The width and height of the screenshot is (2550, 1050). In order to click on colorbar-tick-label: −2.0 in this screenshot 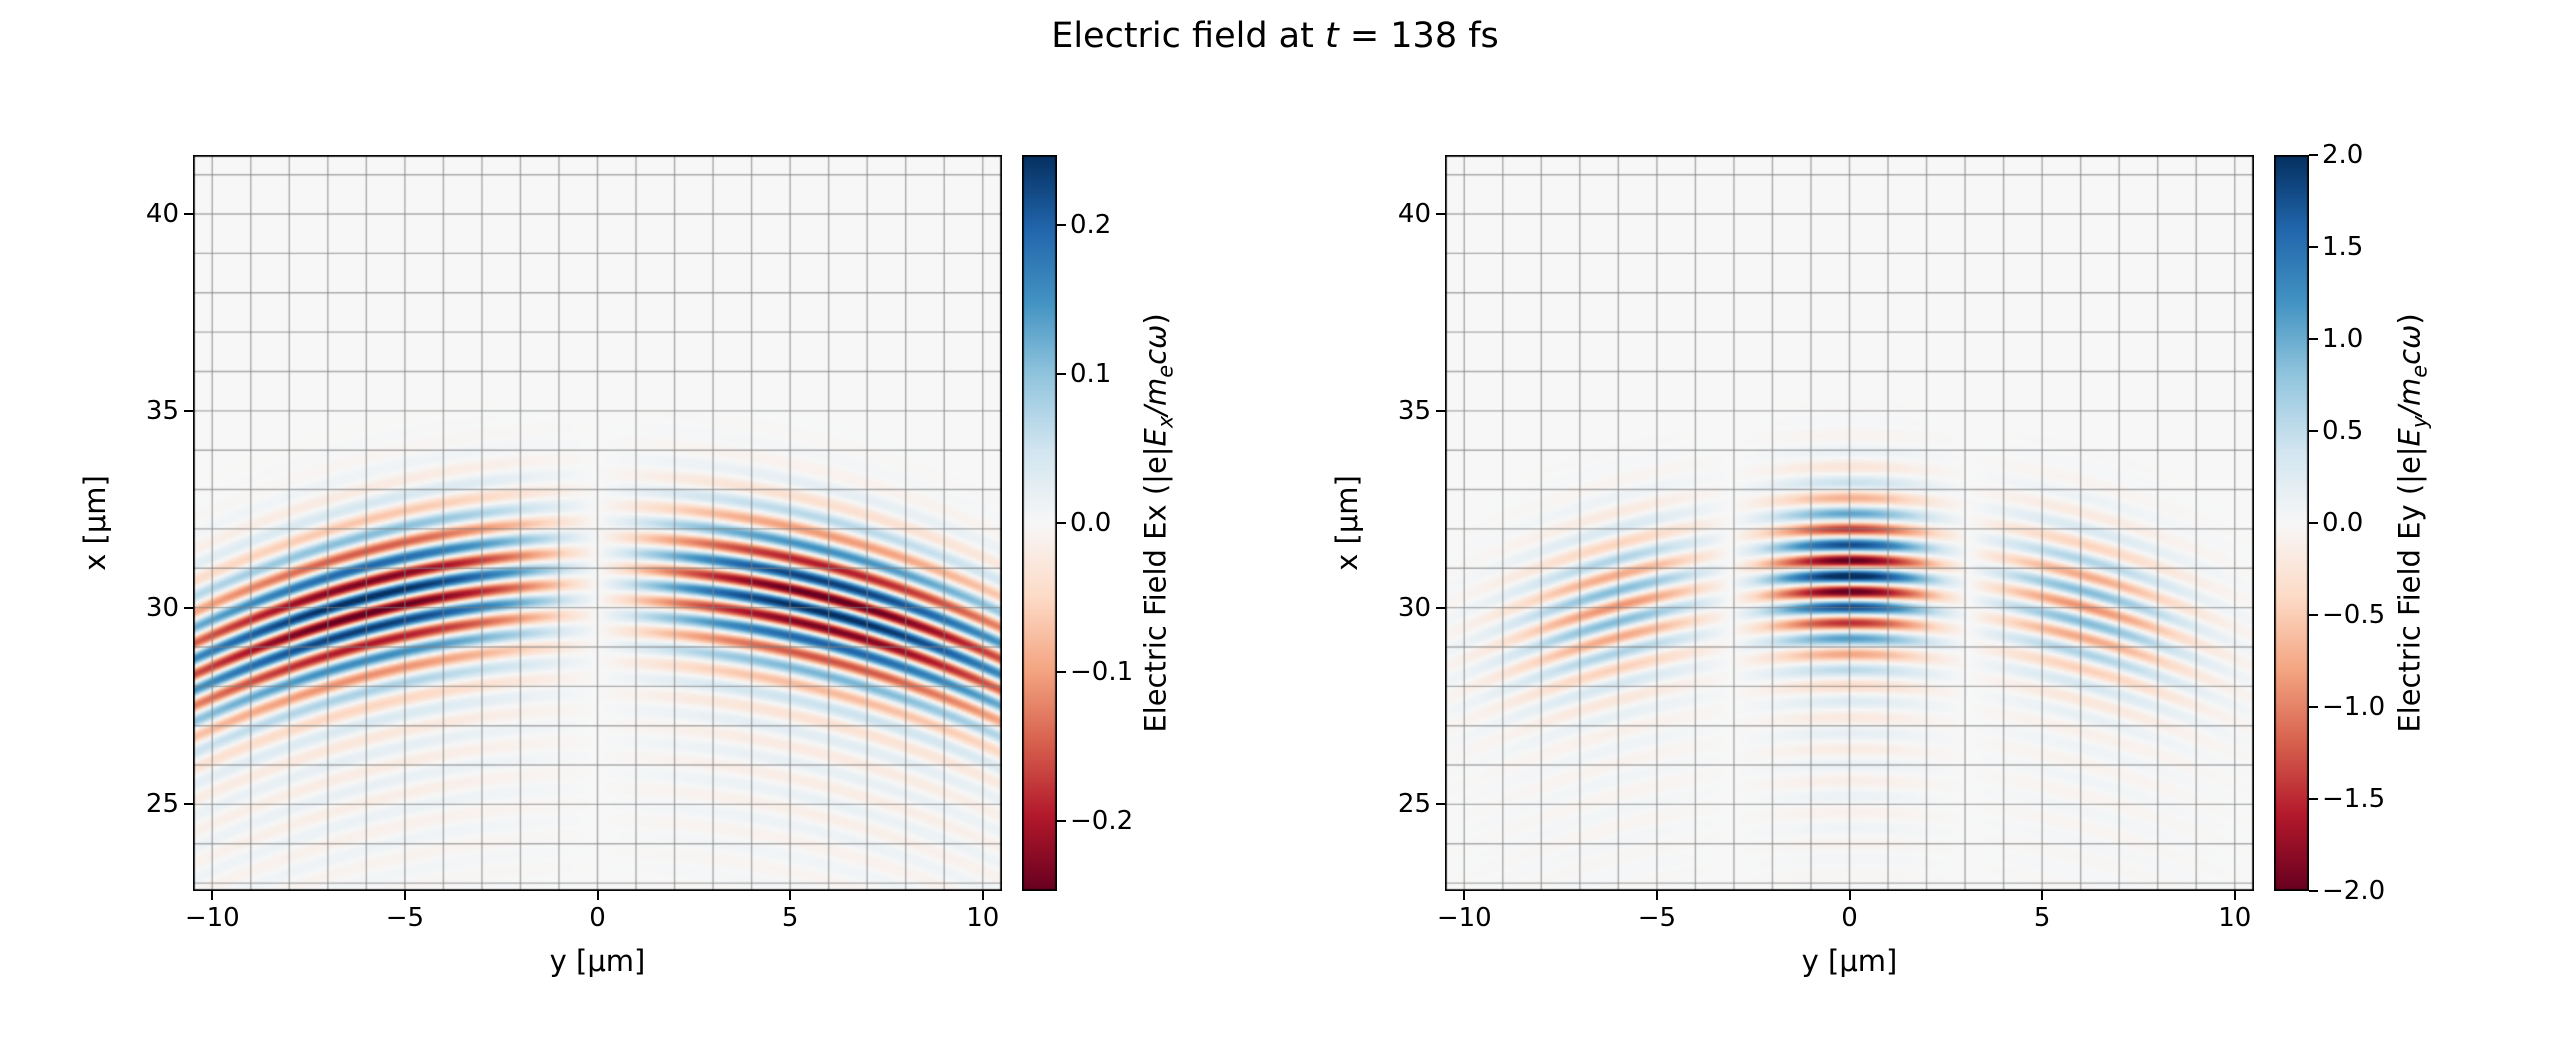, I will do `click(2354, 891)`.